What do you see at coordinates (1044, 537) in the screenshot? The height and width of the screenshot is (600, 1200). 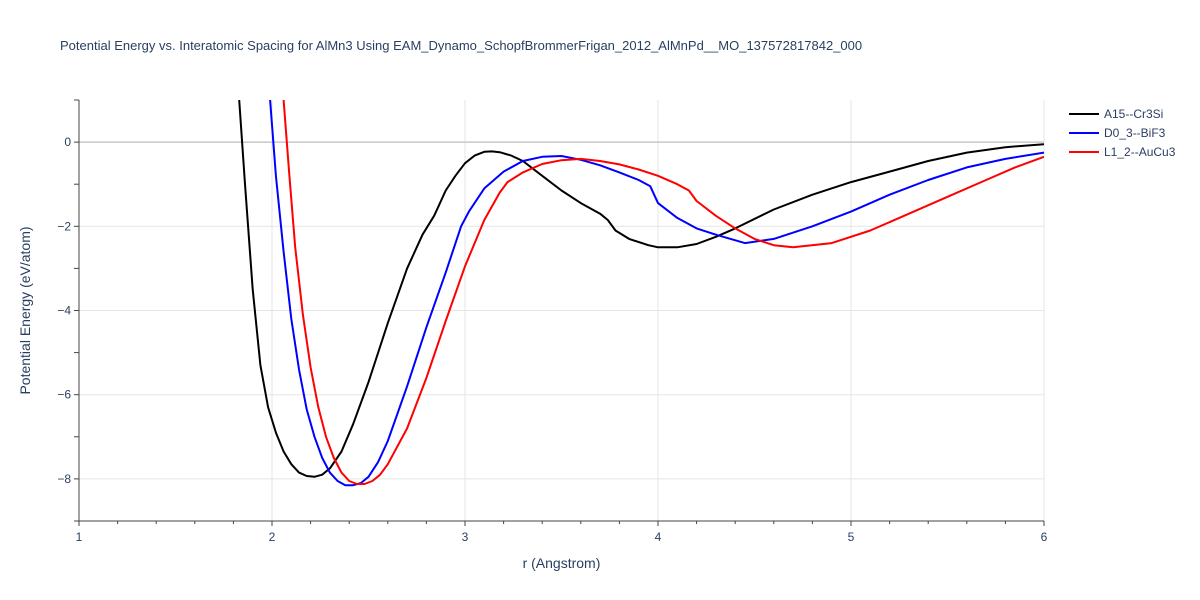 I see `x-tick-label: 6` at bounding box center [1044, 537].